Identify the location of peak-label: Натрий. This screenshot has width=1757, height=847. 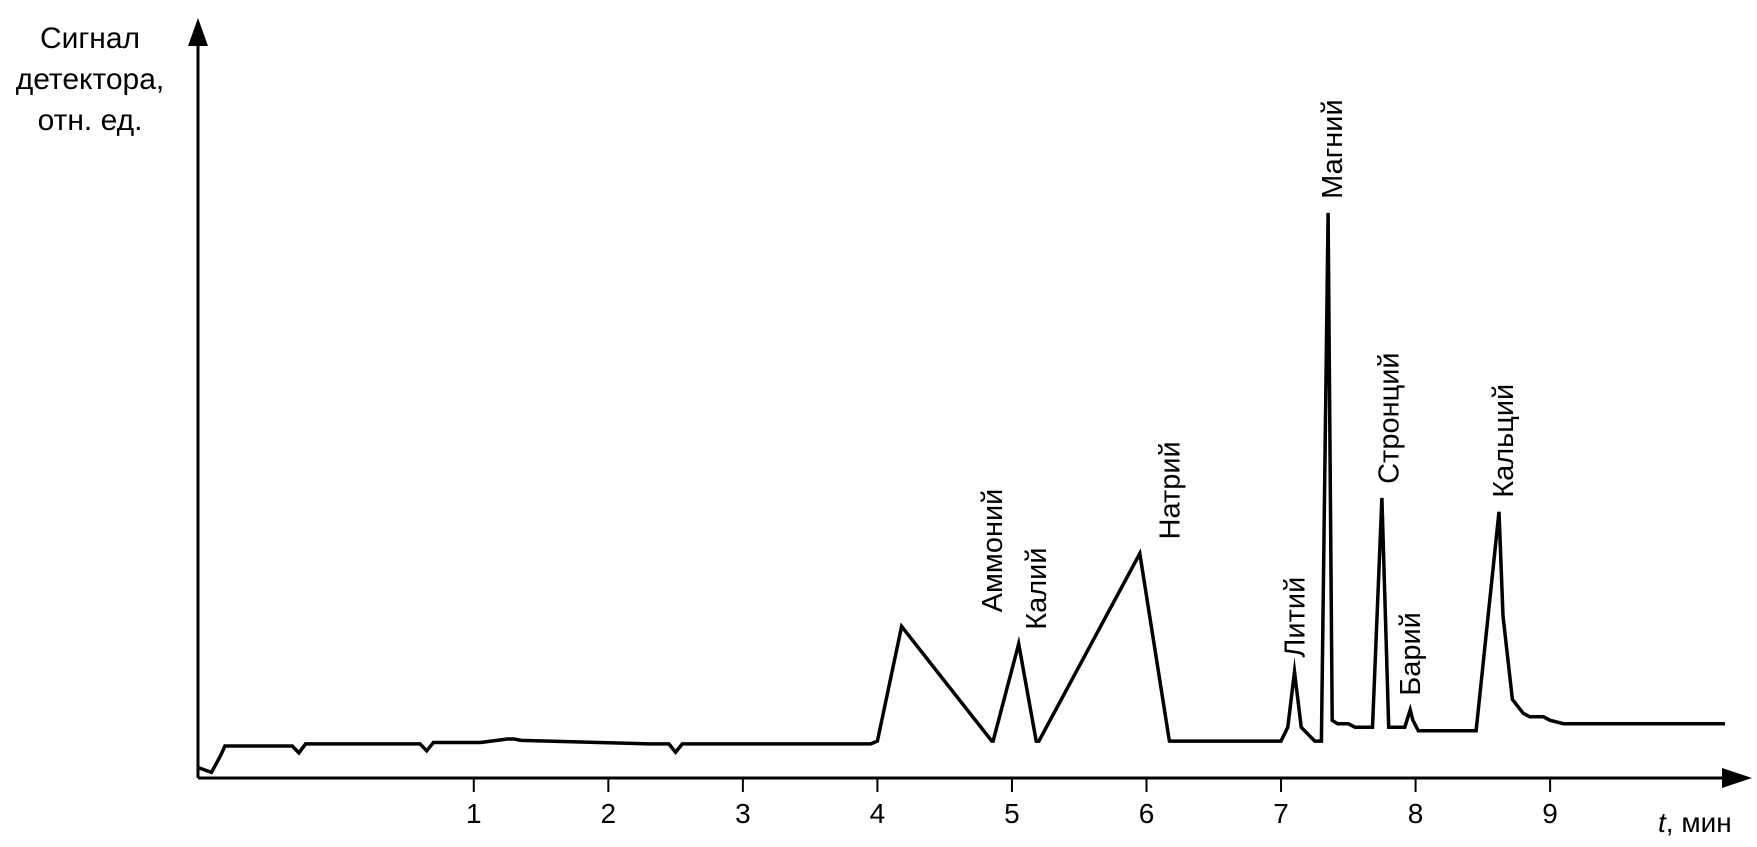
(1170, 490).